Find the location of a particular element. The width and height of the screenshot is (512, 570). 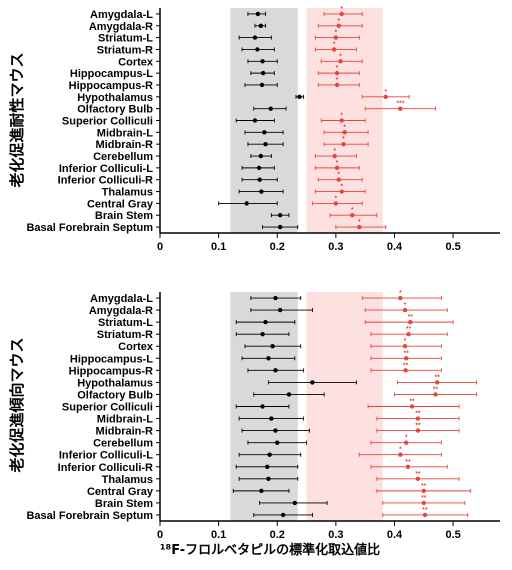

category-label: Superior Colliculi is located at coordinates (107, 122).